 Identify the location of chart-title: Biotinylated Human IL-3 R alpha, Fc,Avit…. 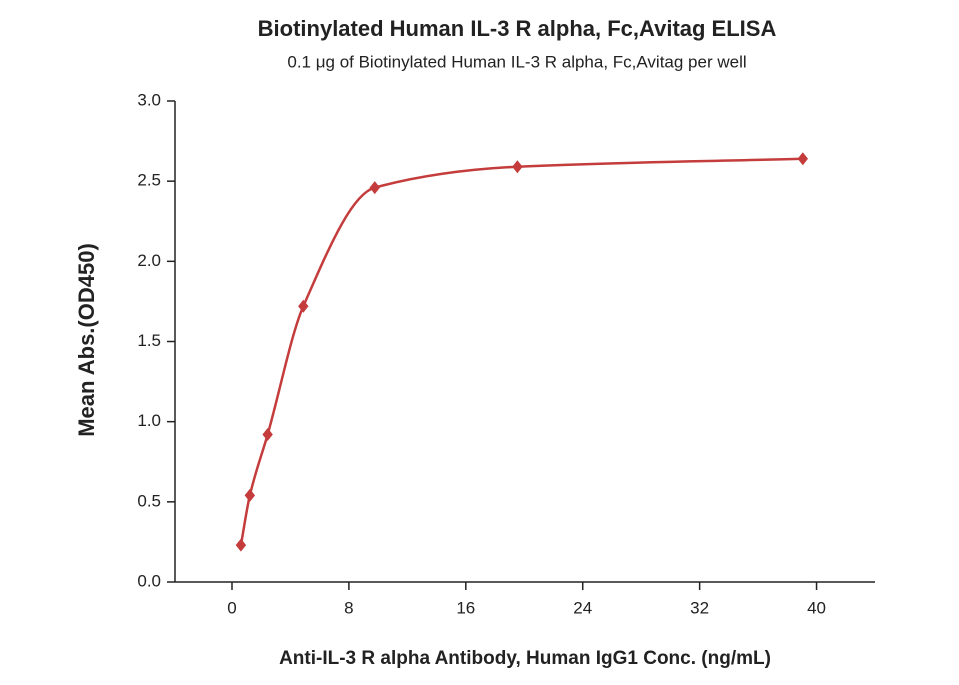
(517, 28).